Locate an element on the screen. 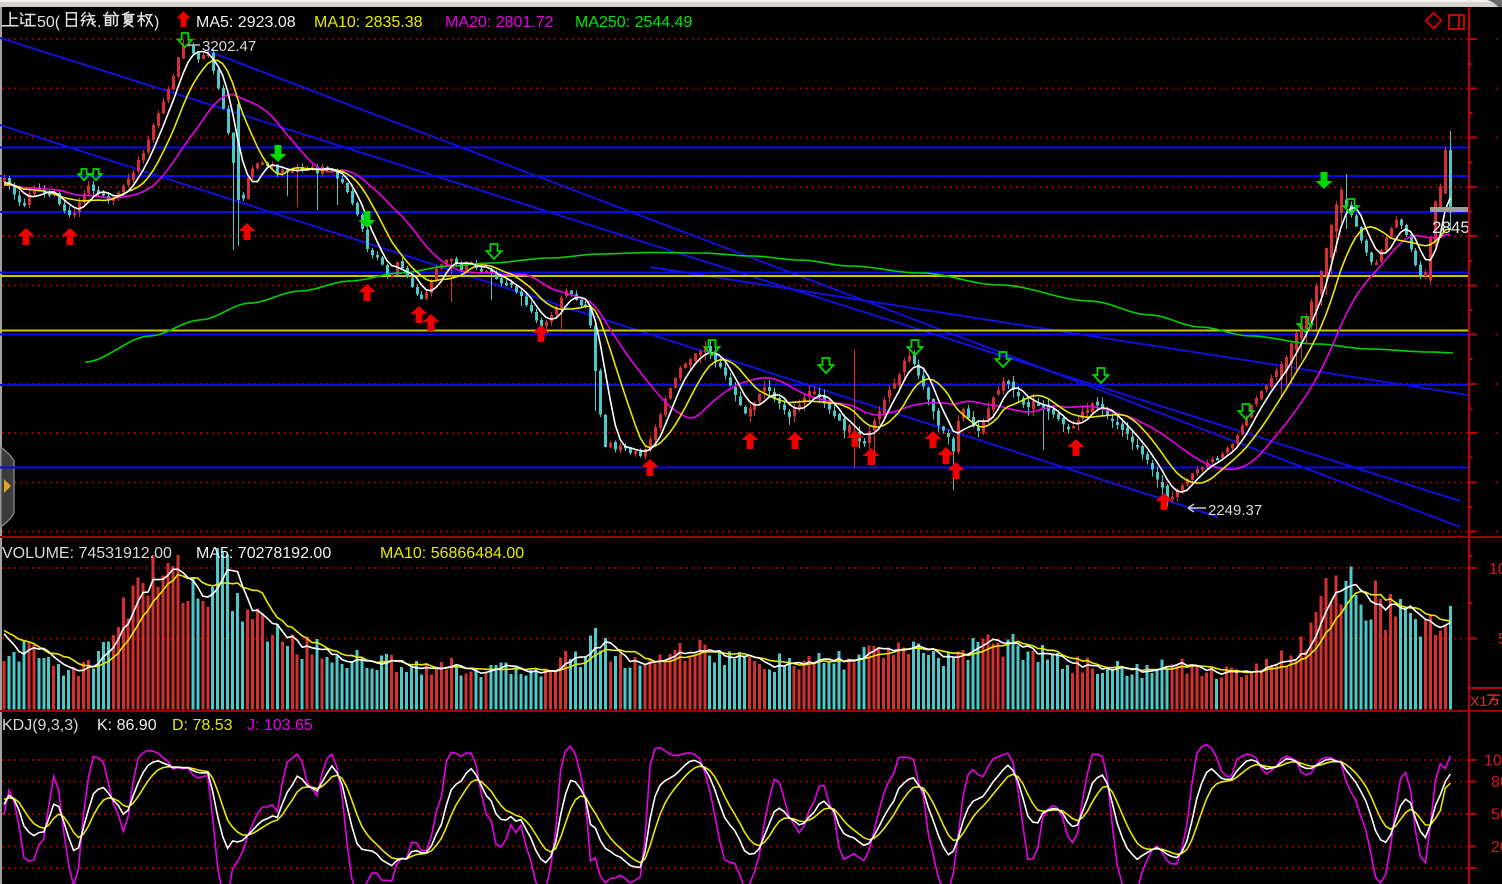  svg-text: 50( is located at coordinates (49, 22).